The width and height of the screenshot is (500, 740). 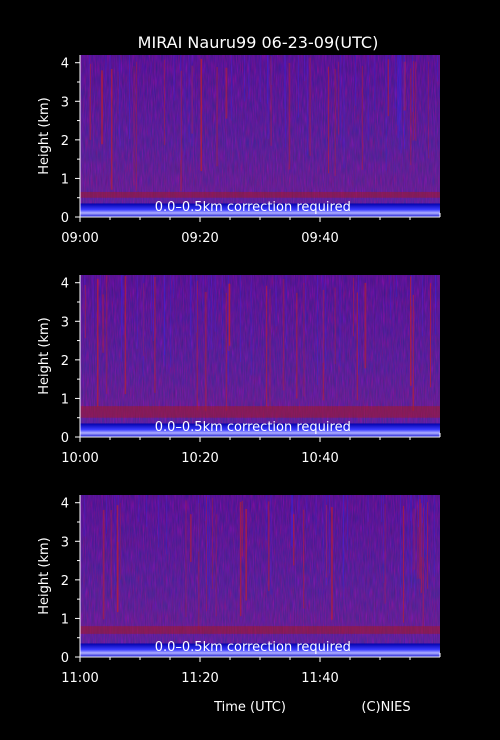 What do you see at coordinates (319, 678) in the screenshot?
I see `x-tick-label: 11:40` at bounding box center [319, 678].